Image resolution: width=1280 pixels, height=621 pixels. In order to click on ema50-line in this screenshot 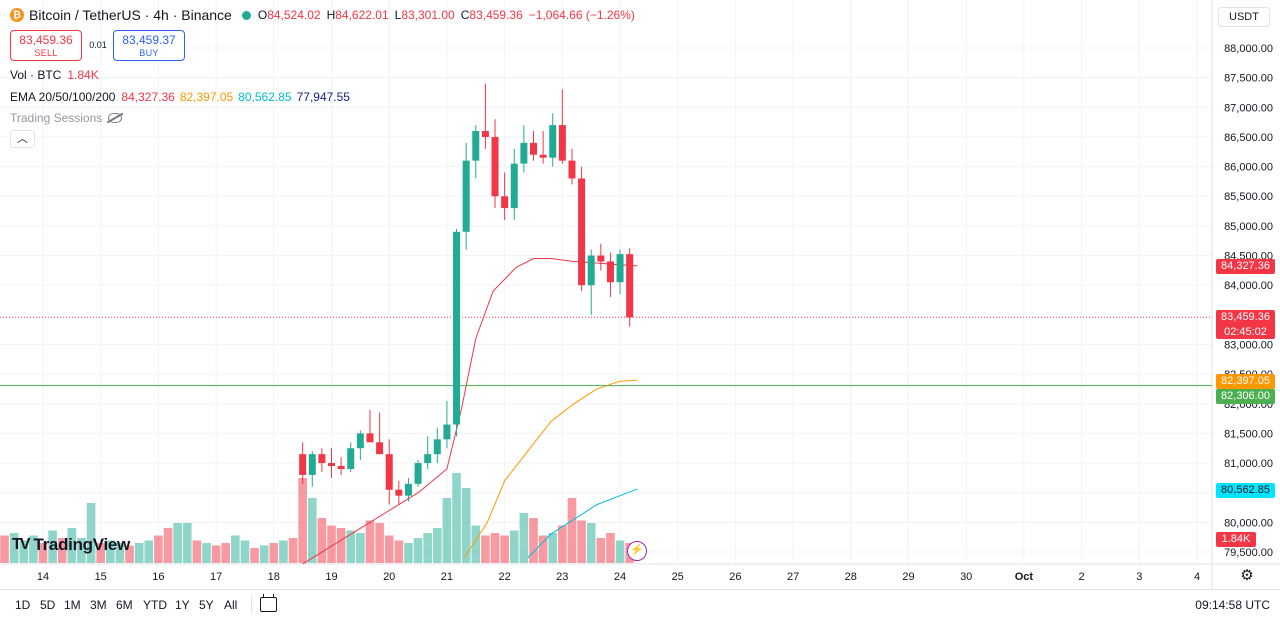, I will do `click(550, 469)`.